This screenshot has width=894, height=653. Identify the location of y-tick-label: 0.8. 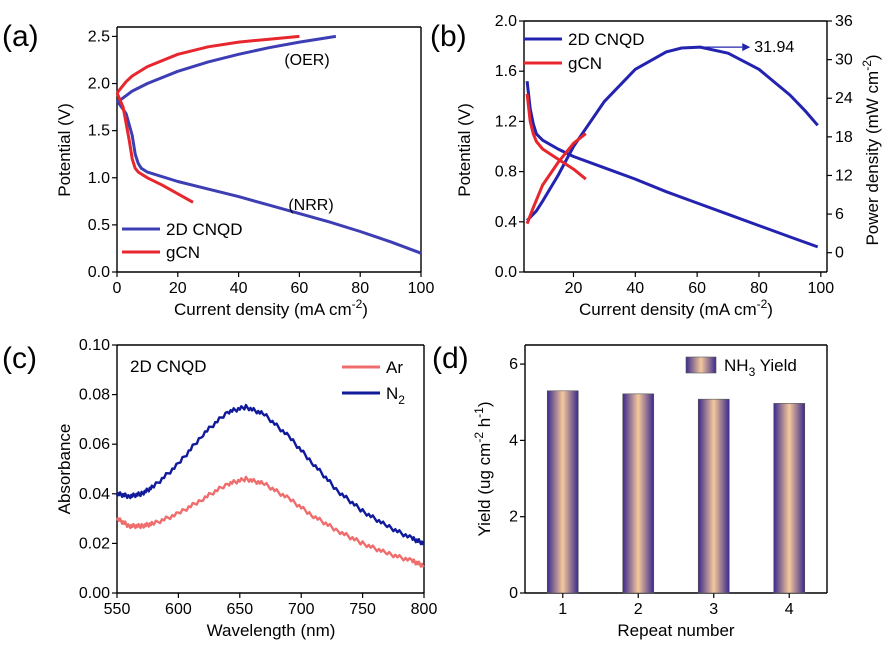
(506, 172).